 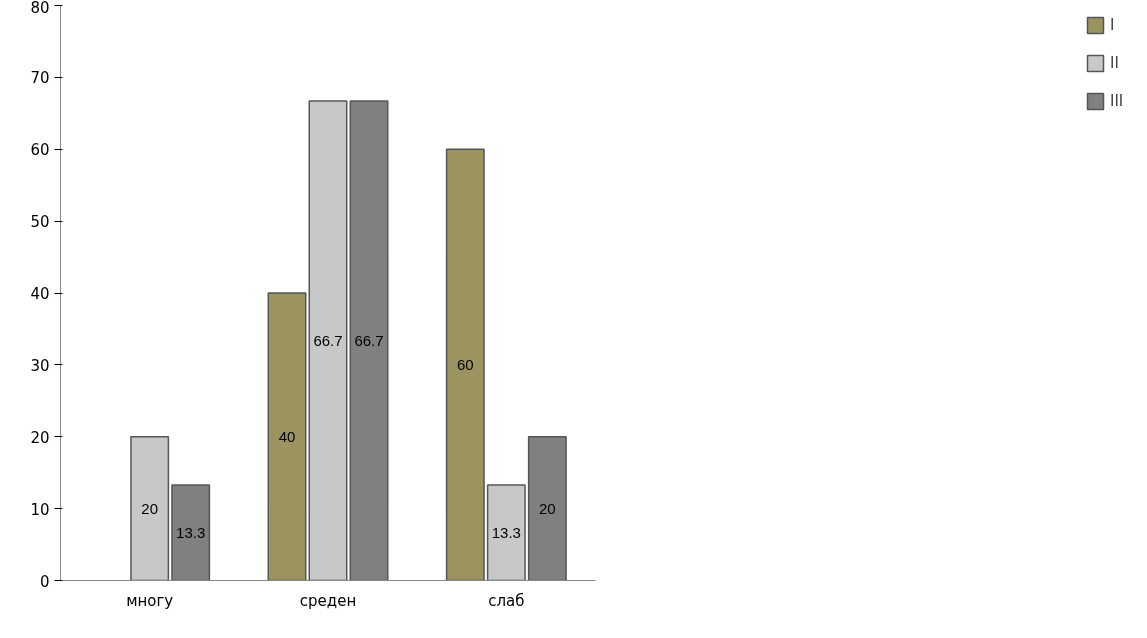 I want to click on y-tick-label: 70, so click(x=40, y=78).